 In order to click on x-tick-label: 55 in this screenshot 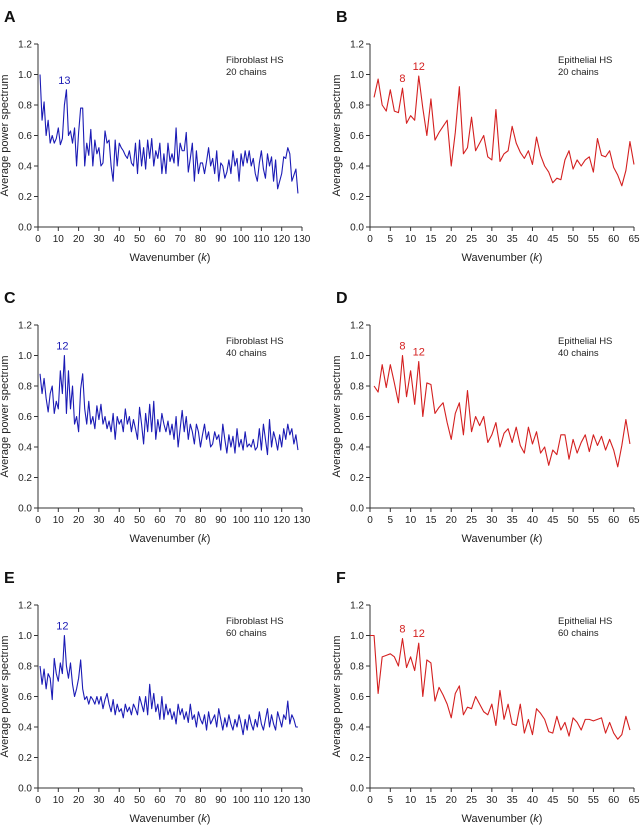, I will do `click(594, 239)`.